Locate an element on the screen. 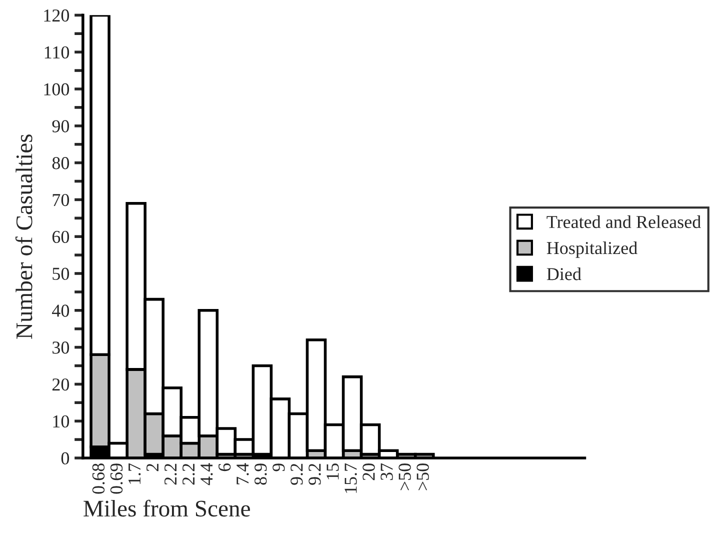 The width and height of the screenshot is (721, 542). legend-label: Hospitalized is located at coordinates (592, 249).